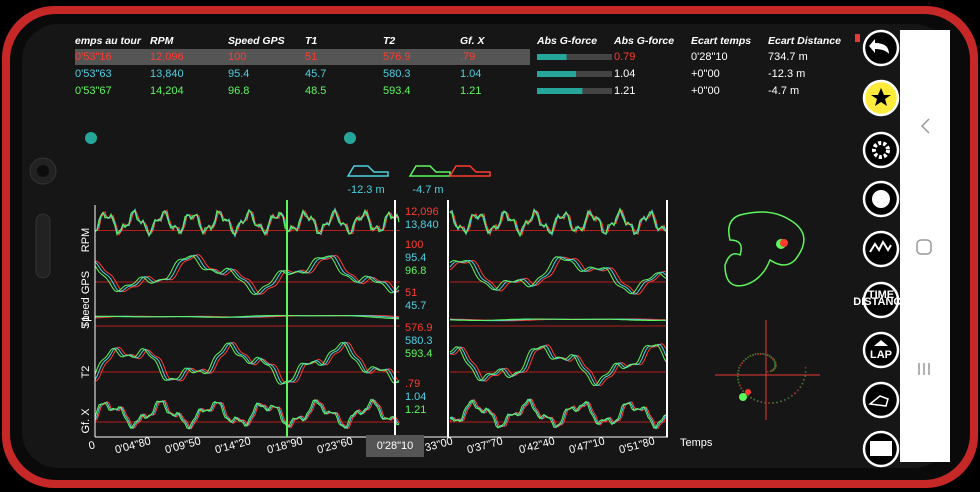 This screenshot has height=492, width=980. What do you see at coordinates (162, 41) in the screenshot?
I see `column-header: RPM` at bounding box center [162, 41].